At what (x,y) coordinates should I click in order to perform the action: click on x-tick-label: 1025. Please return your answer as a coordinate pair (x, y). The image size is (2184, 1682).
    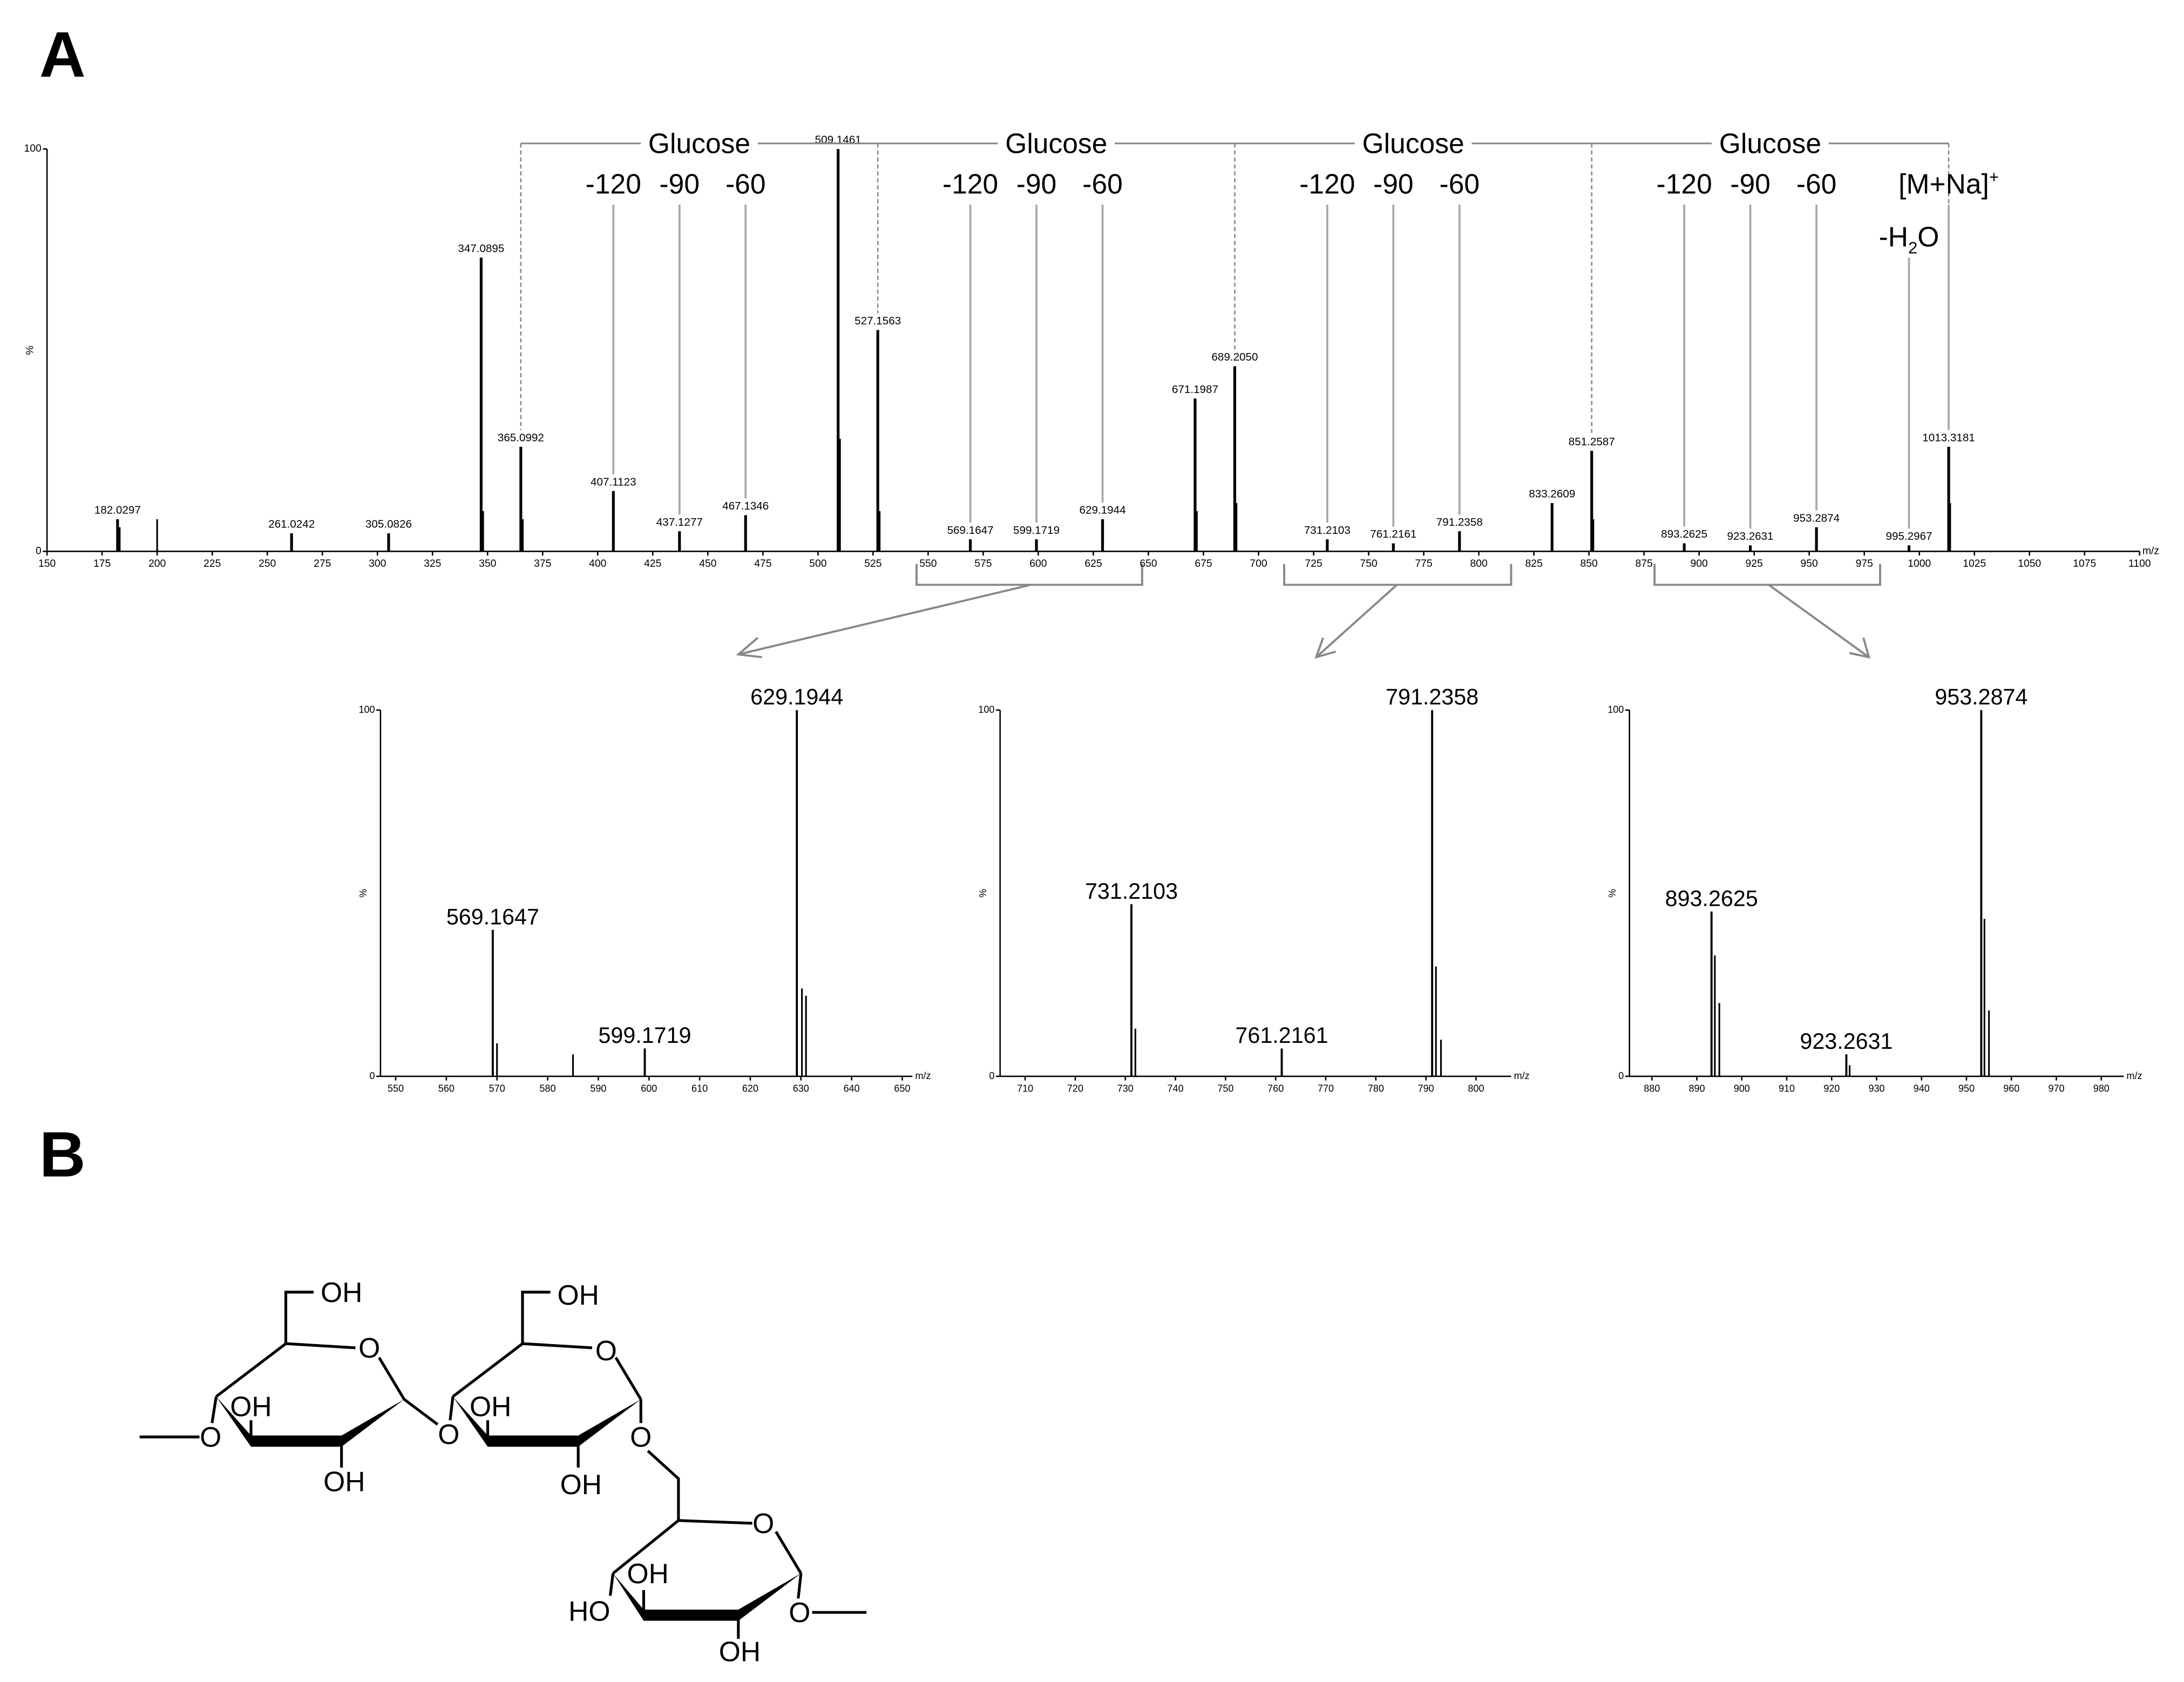
    Looking at the image, I should click on (1975, 563).